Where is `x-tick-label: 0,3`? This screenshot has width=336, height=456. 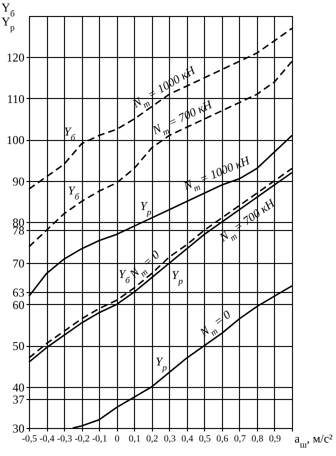
x-tick-label: 0,3 is located at coordinates (170, 439).